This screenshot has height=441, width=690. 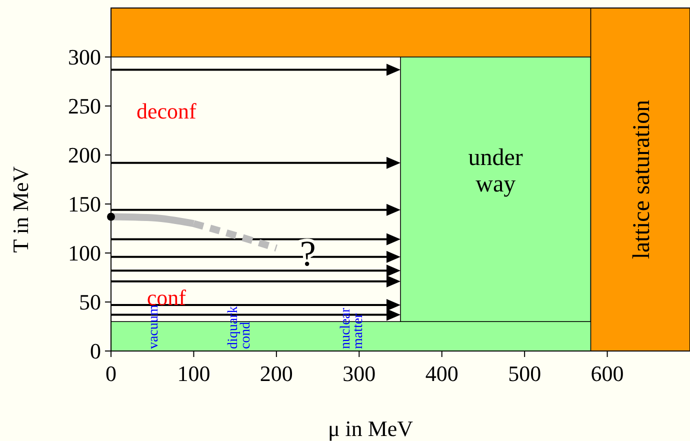 What do you see at coordinates (154, 327) in the screenshot?
I see `annotation: vacuum` at bounding box center [154, 327].